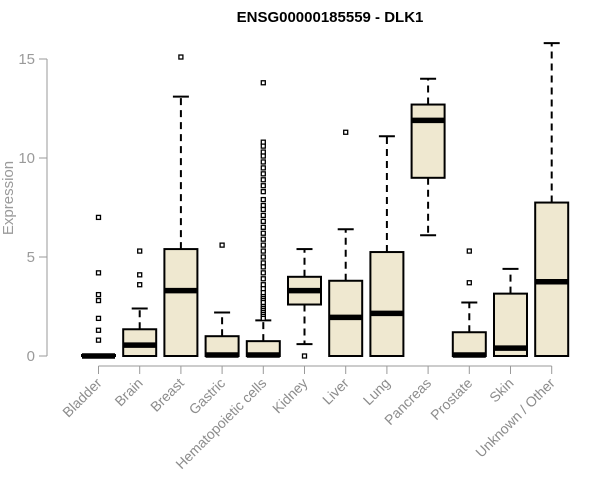  I want to click on box-hematopoietic-cells, so click(263, 219).